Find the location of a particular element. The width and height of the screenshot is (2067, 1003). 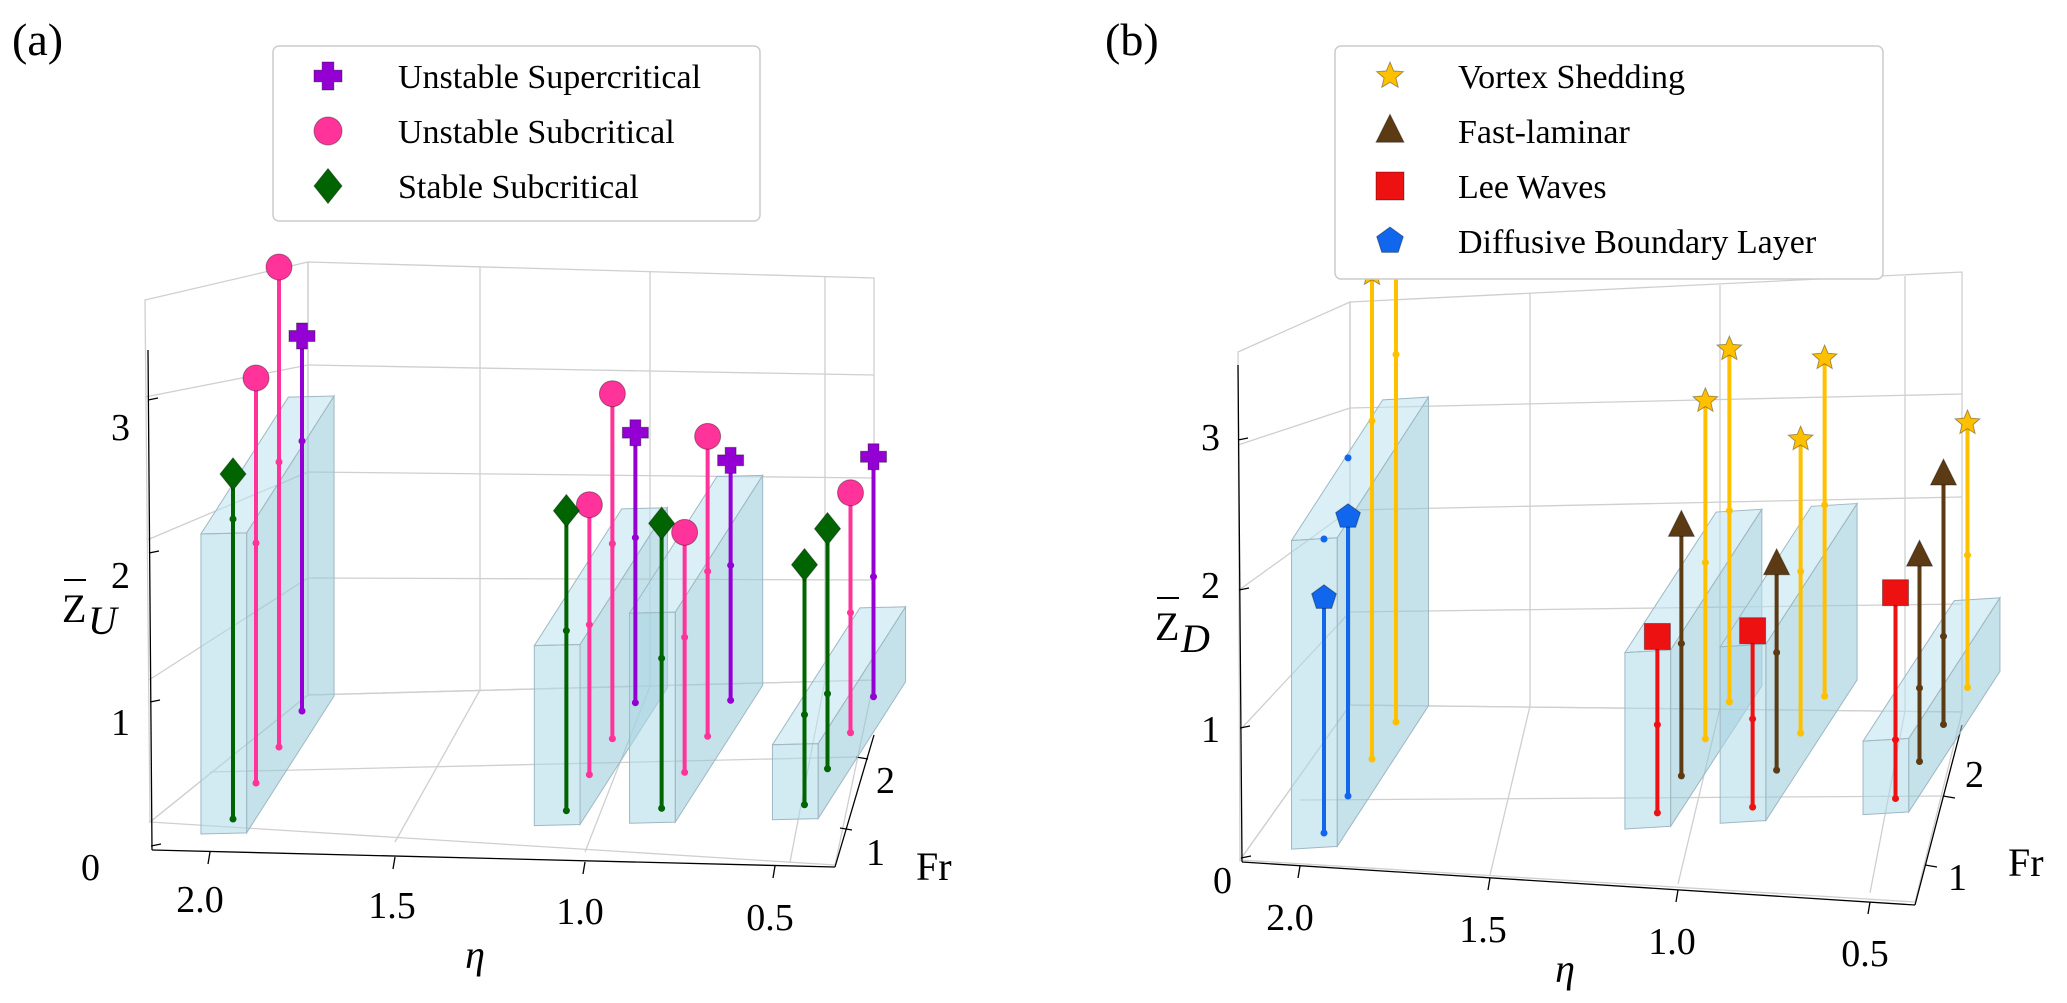

z-axis-label-sub: D is located at coordinates (1195, 638).